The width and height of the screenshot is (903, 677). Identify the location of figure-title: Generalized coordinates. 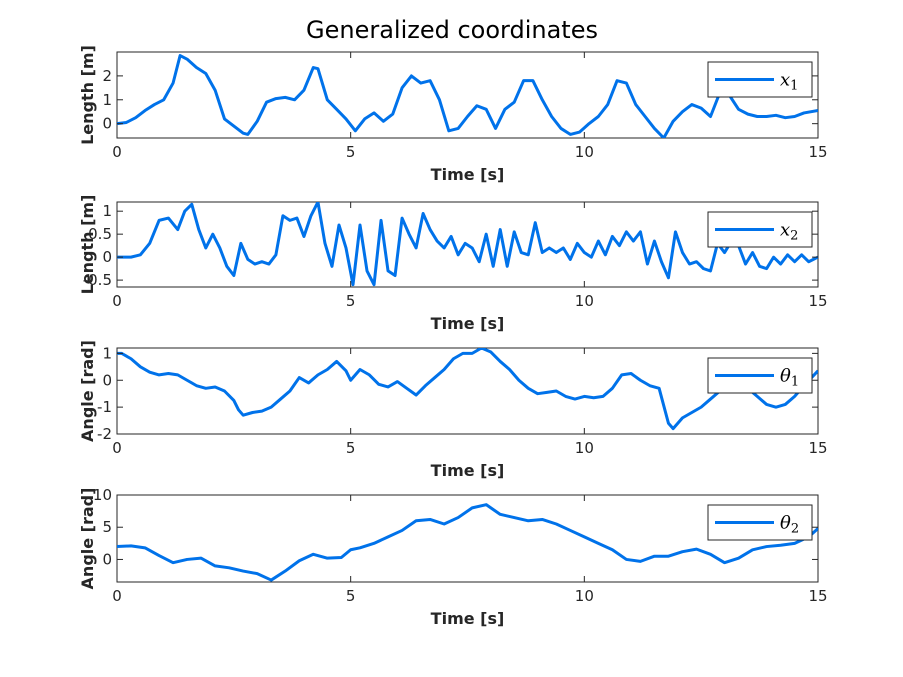
(452, 30).